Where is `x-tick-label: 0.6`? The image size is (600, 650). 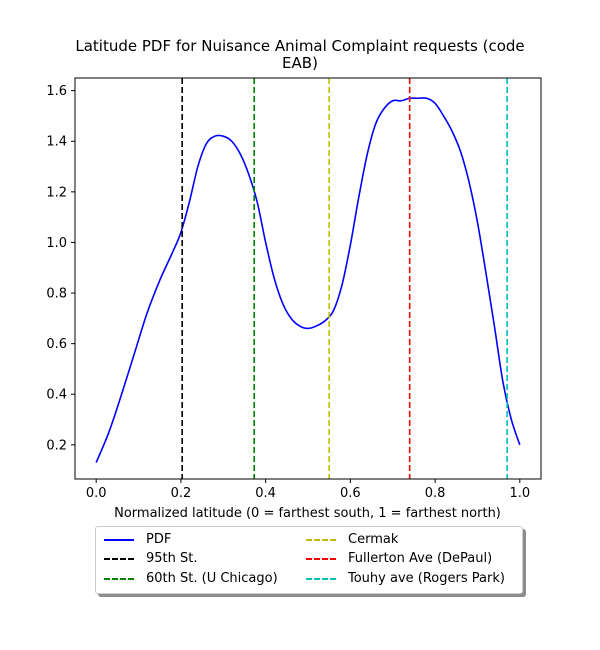
x-tick-label: 0.6 is located at coordinates (350, 493).